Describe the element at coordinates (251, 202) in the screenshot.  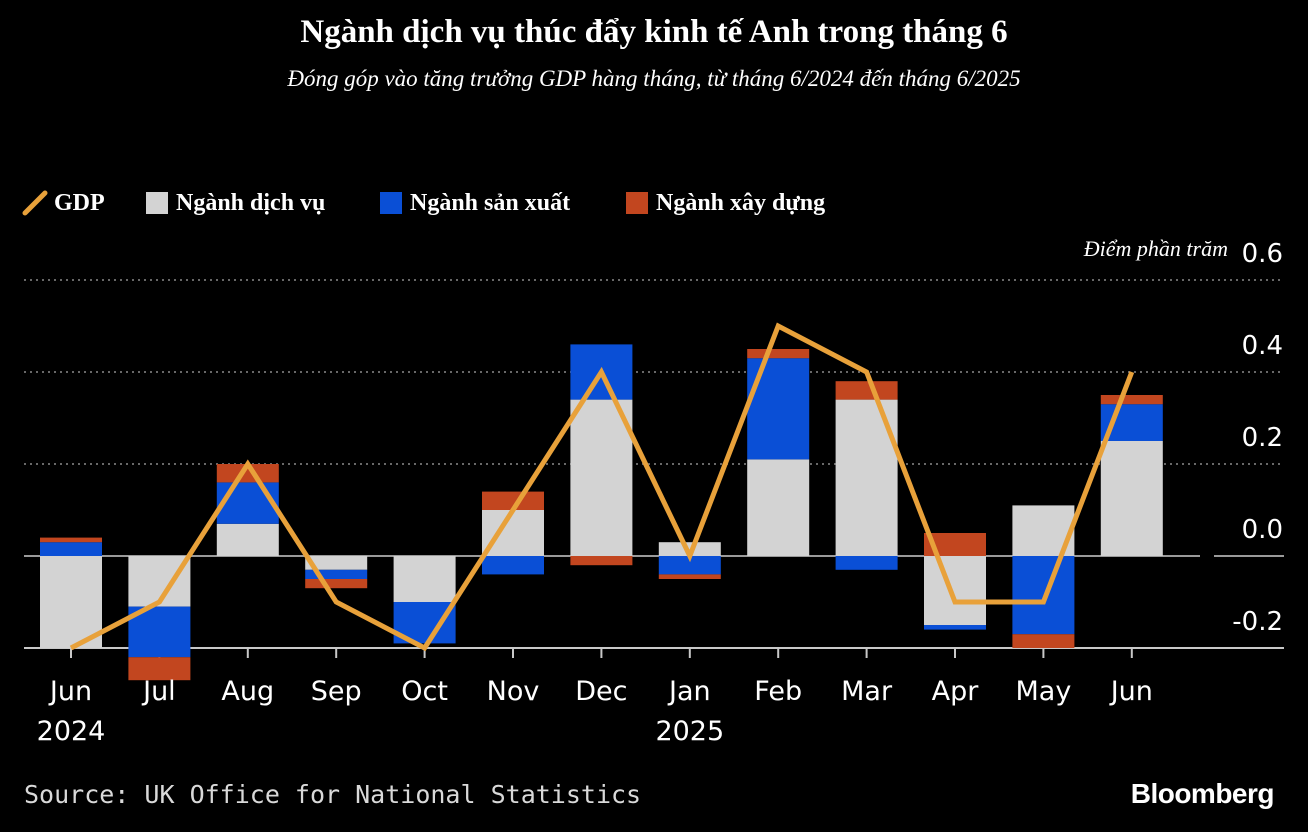
I see `legend-label-services: Ngành dịch vụ` at that location.